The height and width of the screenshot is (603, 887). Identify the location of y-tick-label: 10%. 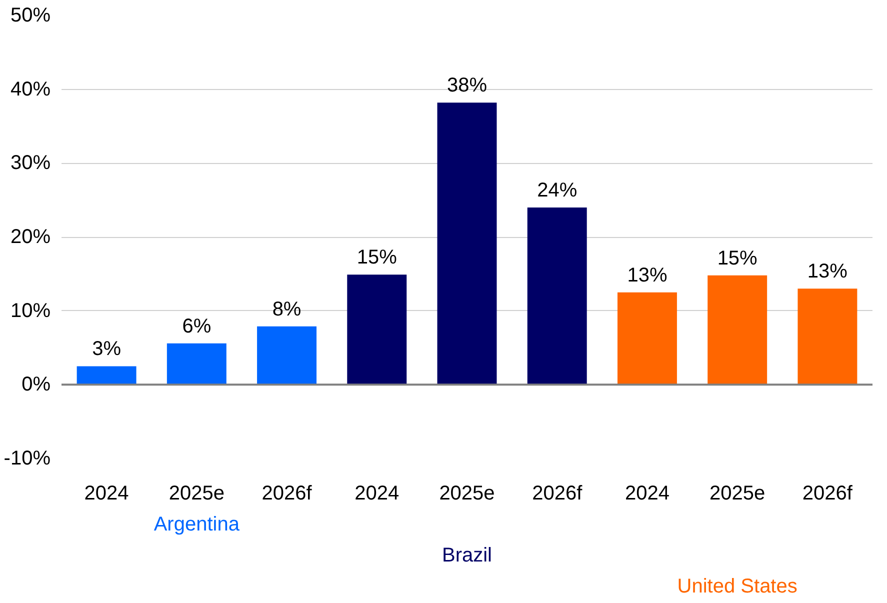
(30, 311).